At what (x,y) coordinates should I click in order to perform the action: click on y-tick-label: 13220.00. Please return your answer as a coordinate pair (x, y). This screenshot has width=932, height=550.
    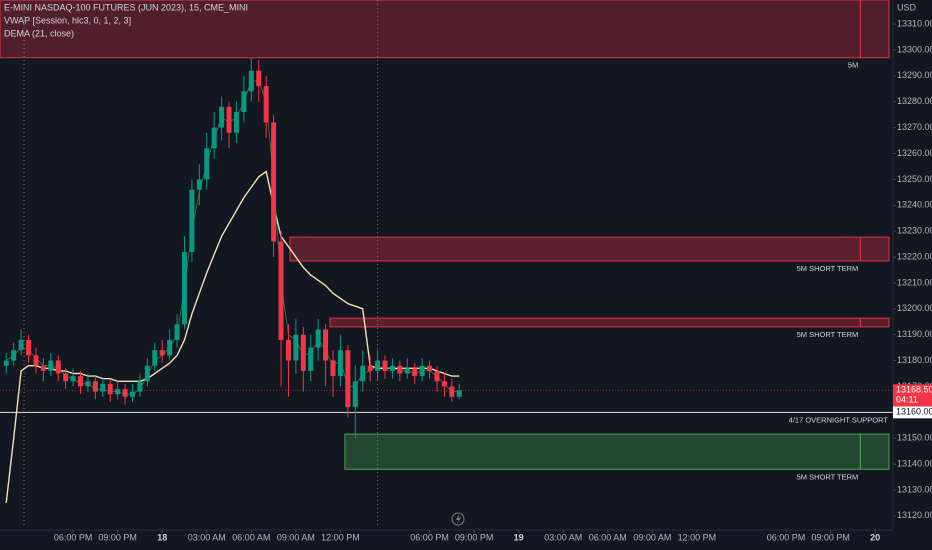
    Looking at the image, I should click on (914, 256).